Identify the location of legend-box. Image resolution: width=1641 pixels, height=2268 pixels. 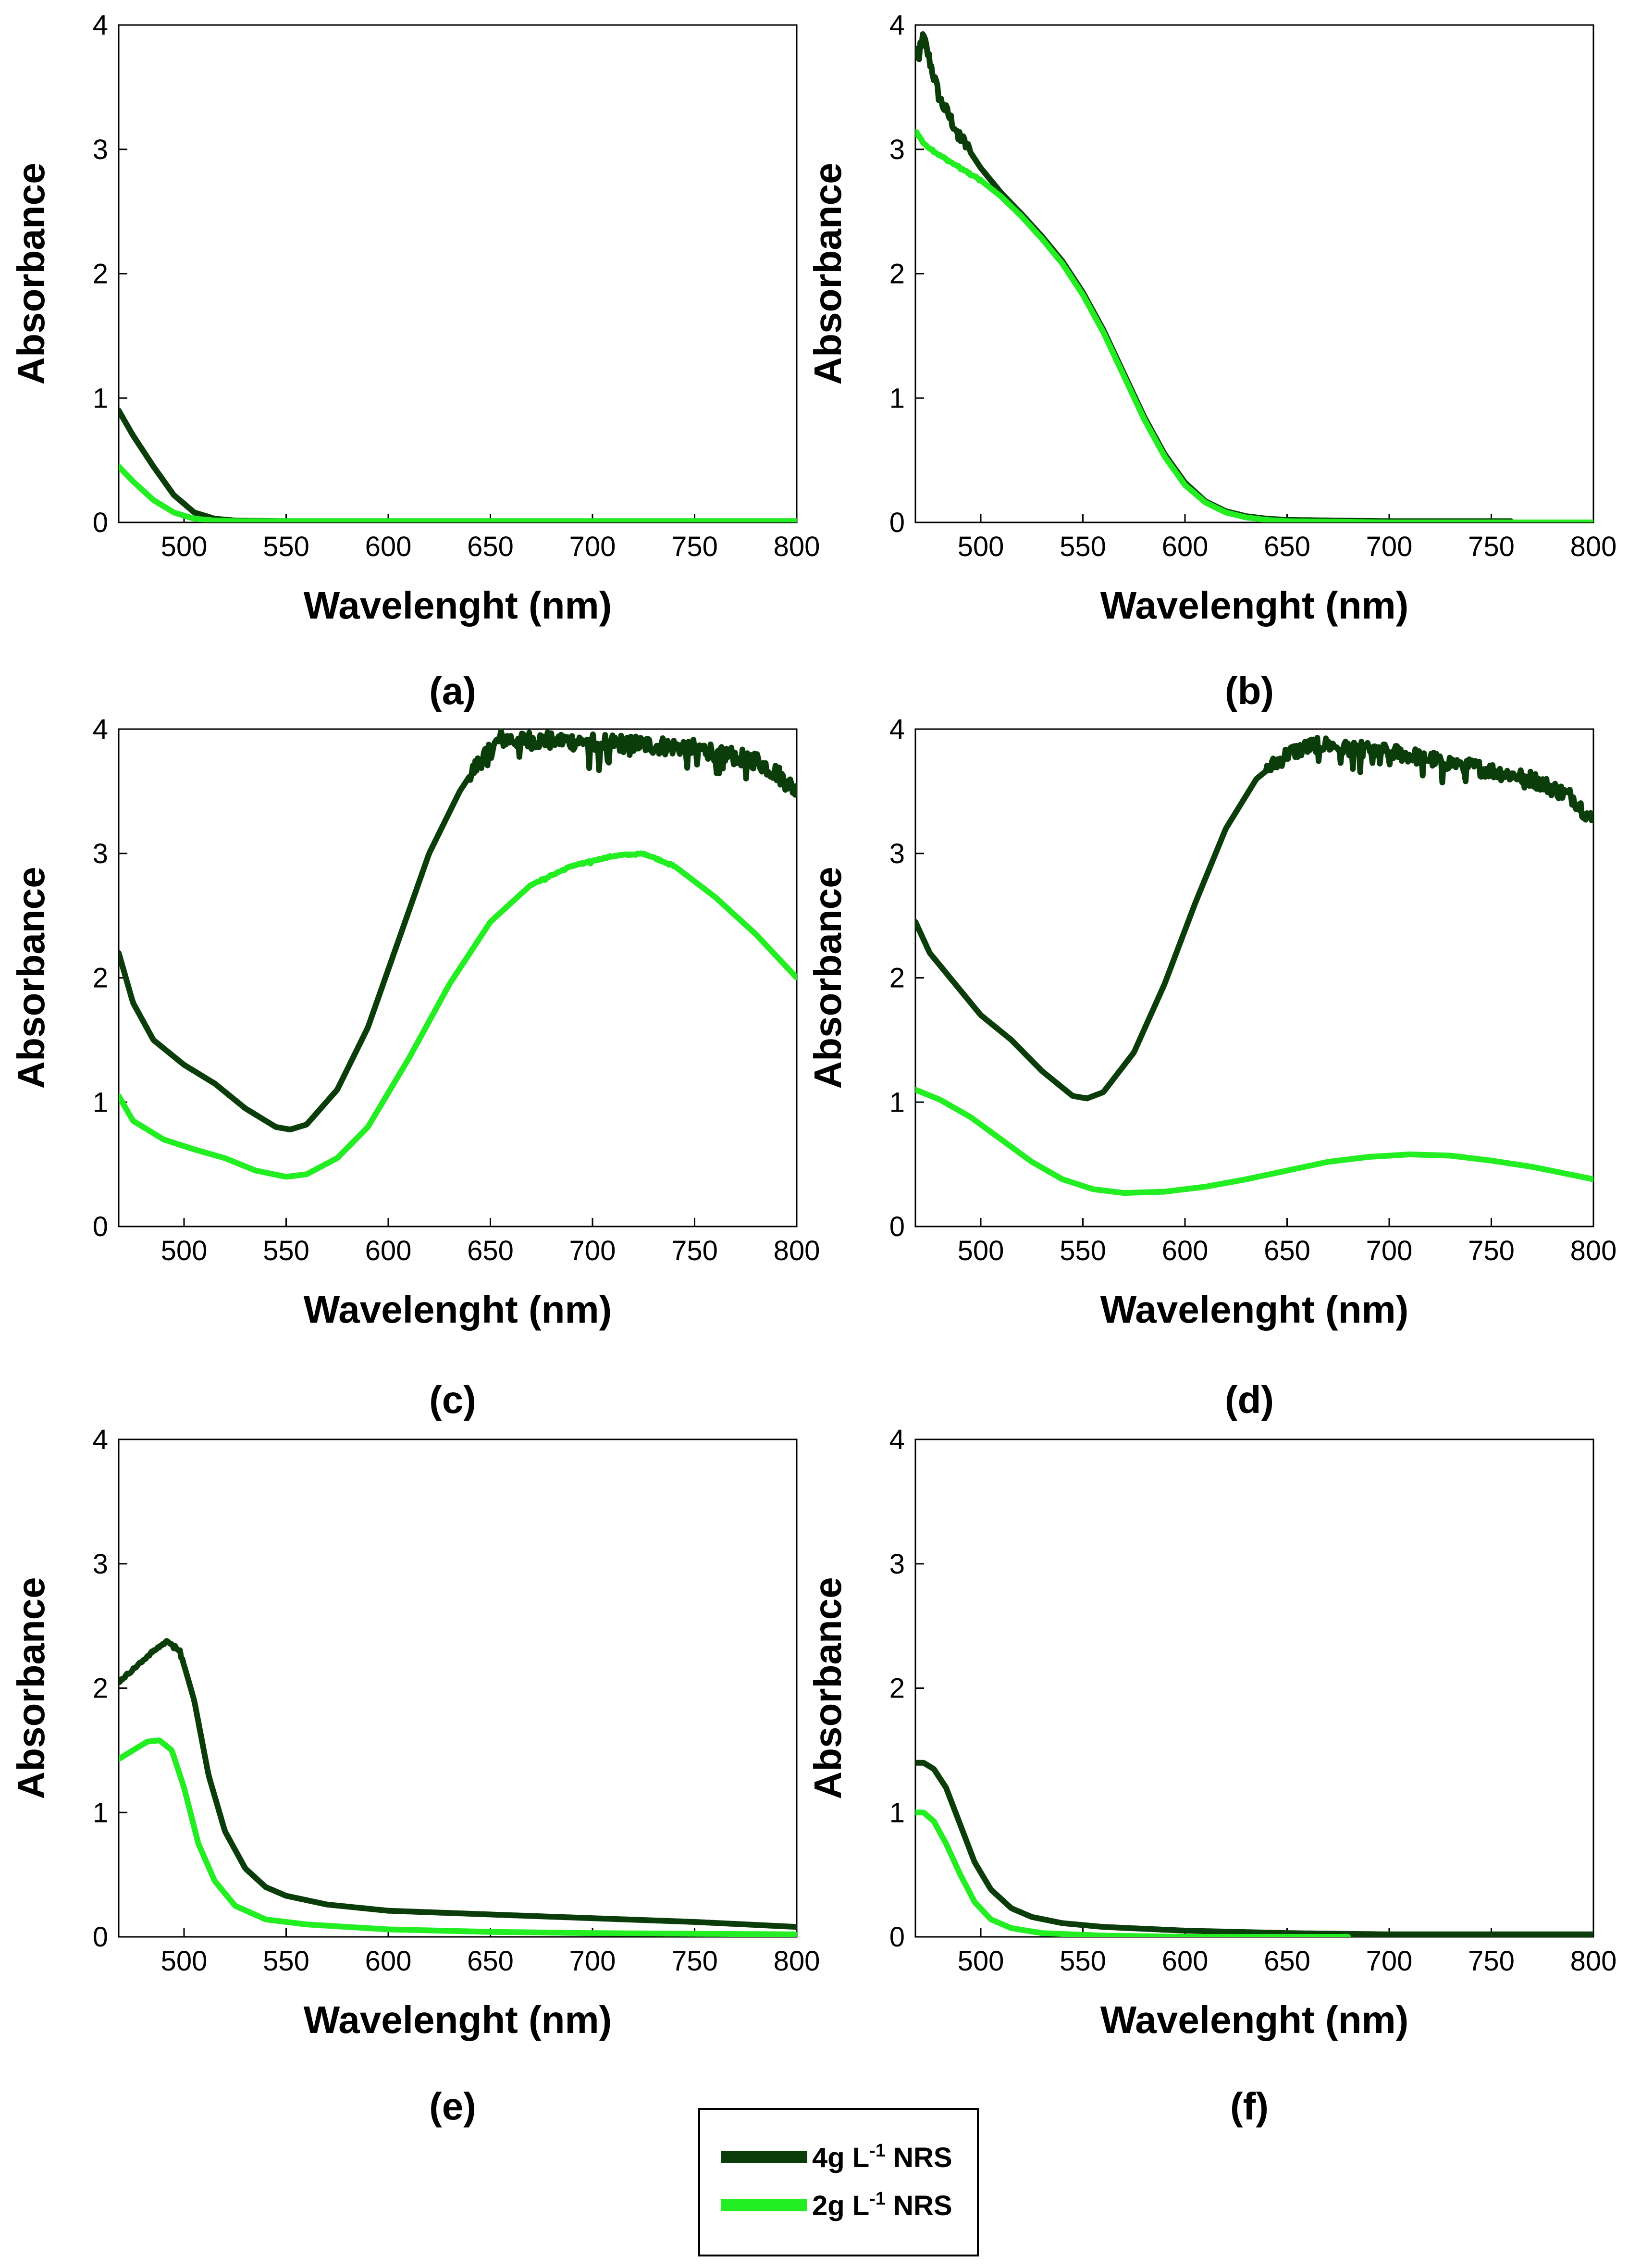
(838, 2182).